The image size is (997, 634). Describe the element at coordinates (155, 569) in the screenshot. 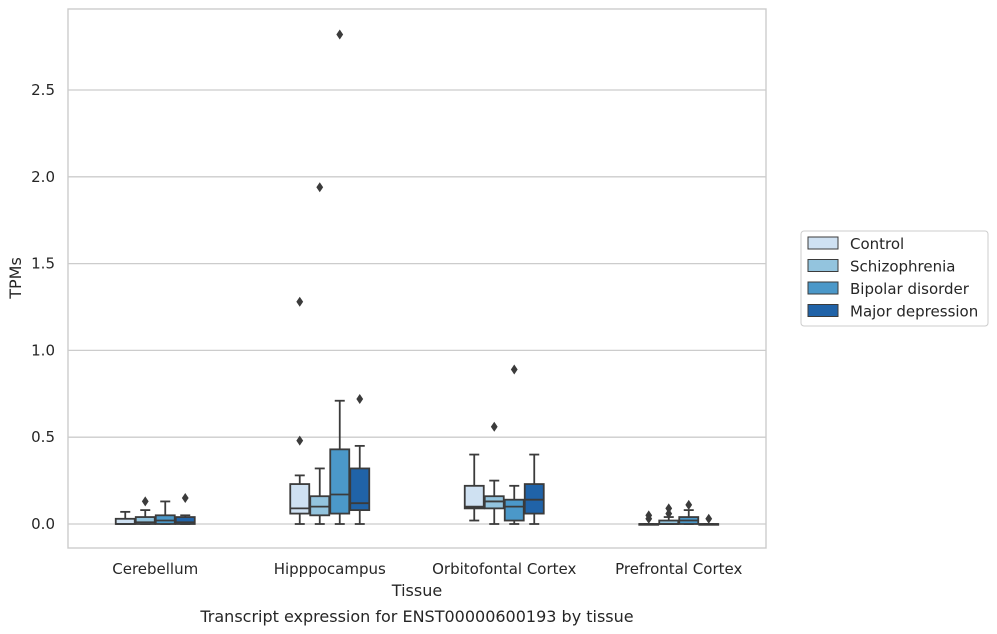

I see `x-tick-label: Cerebellum` at that location.